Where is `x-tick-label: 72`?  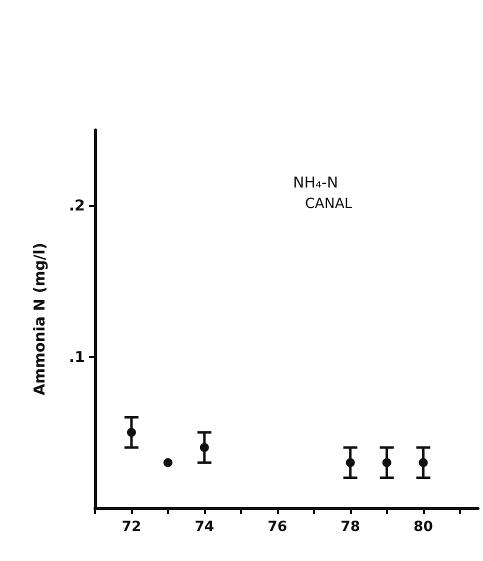 x-tick-label: 72 is located at coordinates (132, 527).